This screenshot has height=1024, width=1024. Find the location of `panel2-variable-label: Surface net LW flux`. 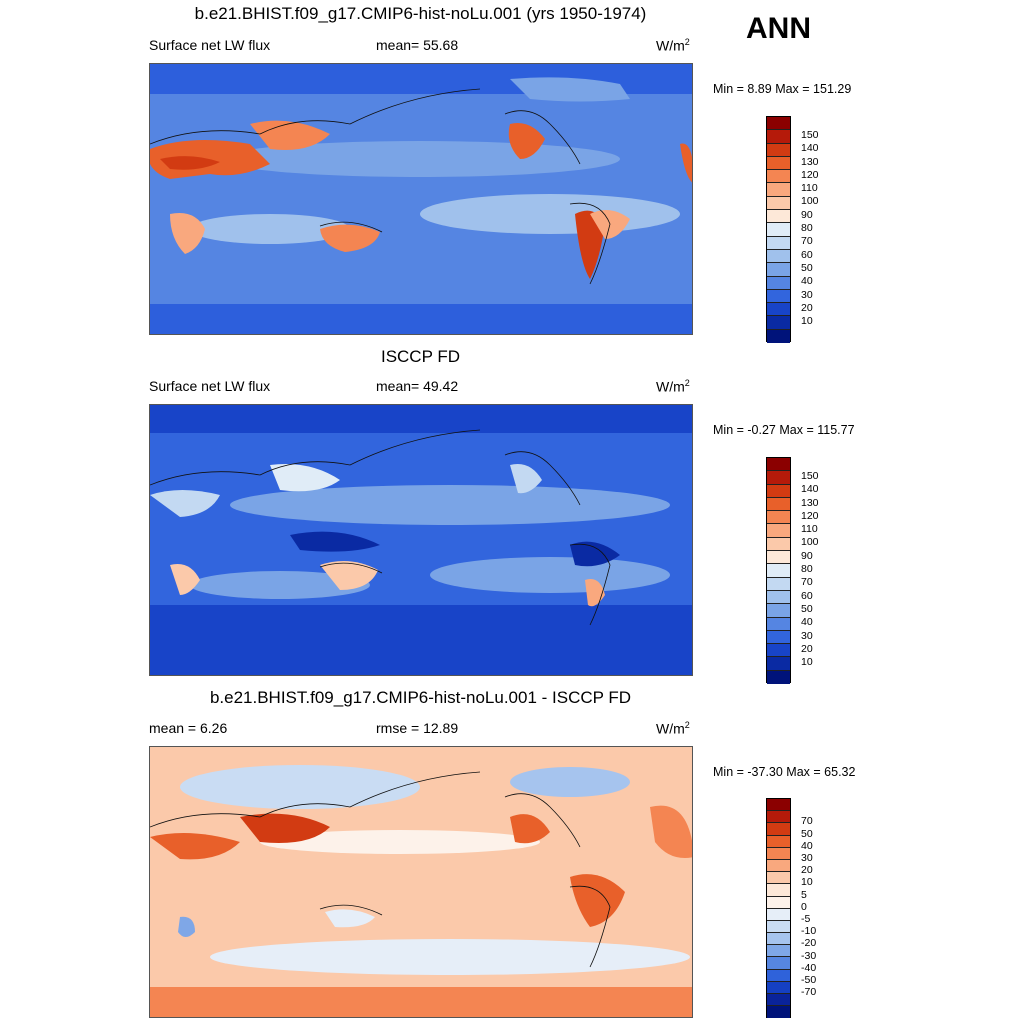

panel2-variable-label: Surface net LW flux is located at coordinates (210, 386).